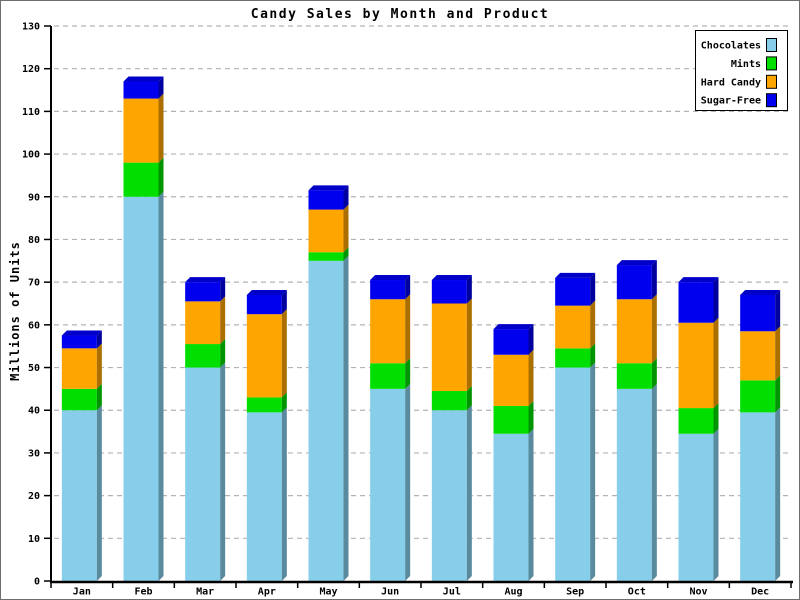  I want to click on bar-apr, so click(266, 435).